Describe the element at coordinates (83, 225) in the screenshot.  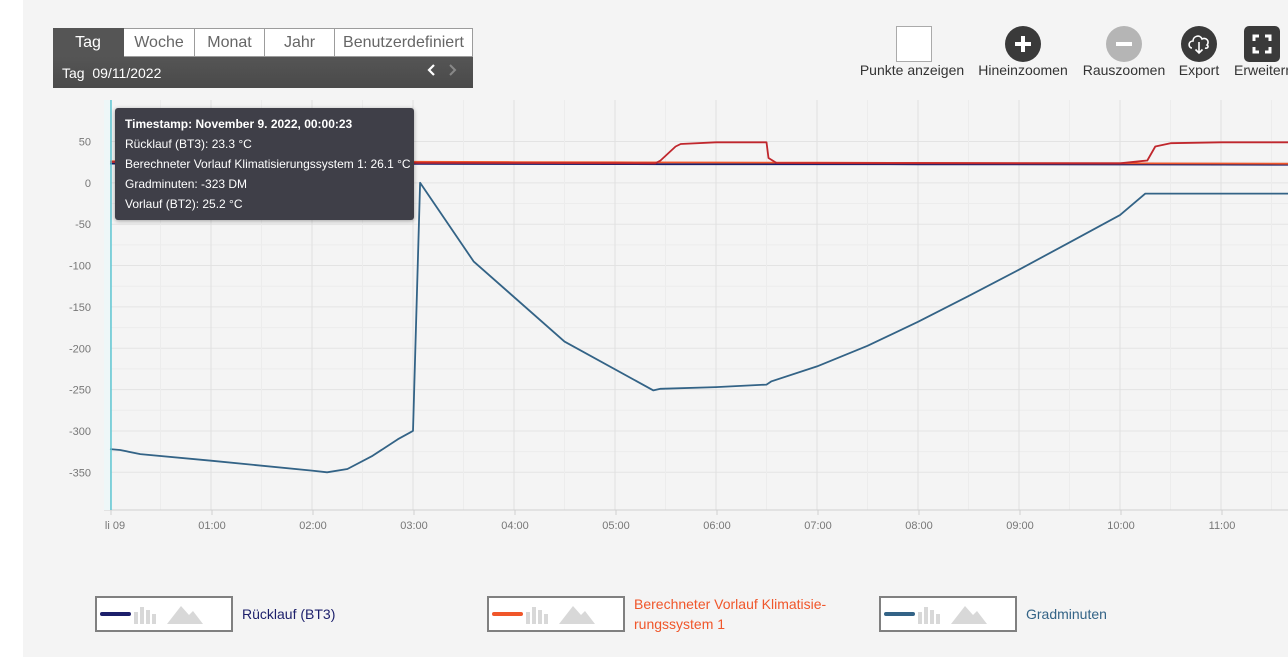
I see `y-tick-label: -50` at that location.